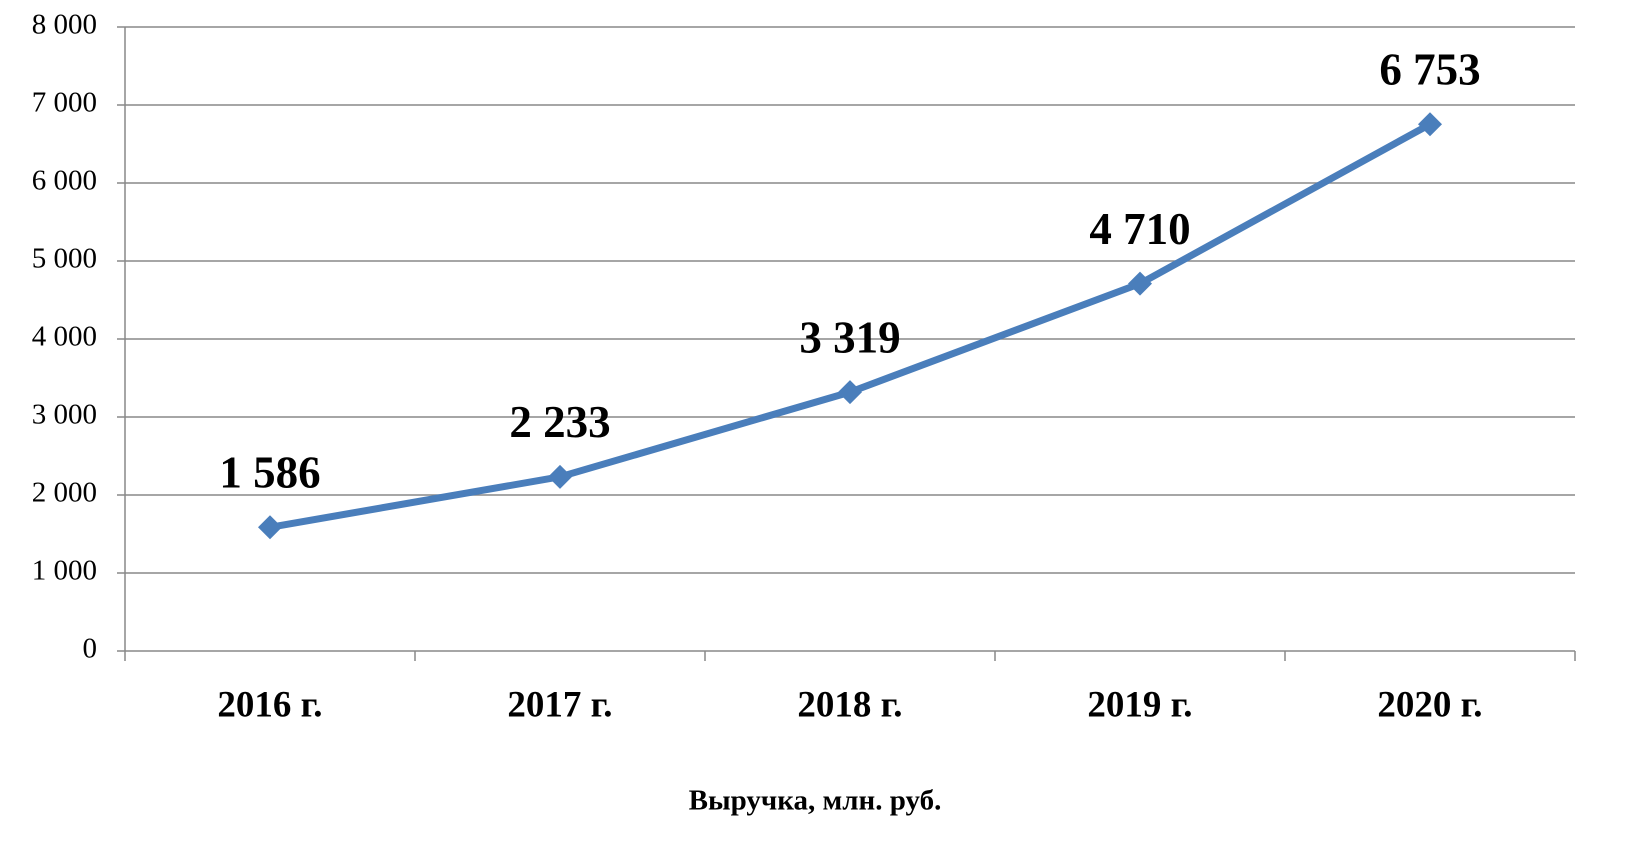  What do you see at coordinates (269, 473) in the screenshot?
I see `data-label: 1 586` at bounding box center [269, 473].